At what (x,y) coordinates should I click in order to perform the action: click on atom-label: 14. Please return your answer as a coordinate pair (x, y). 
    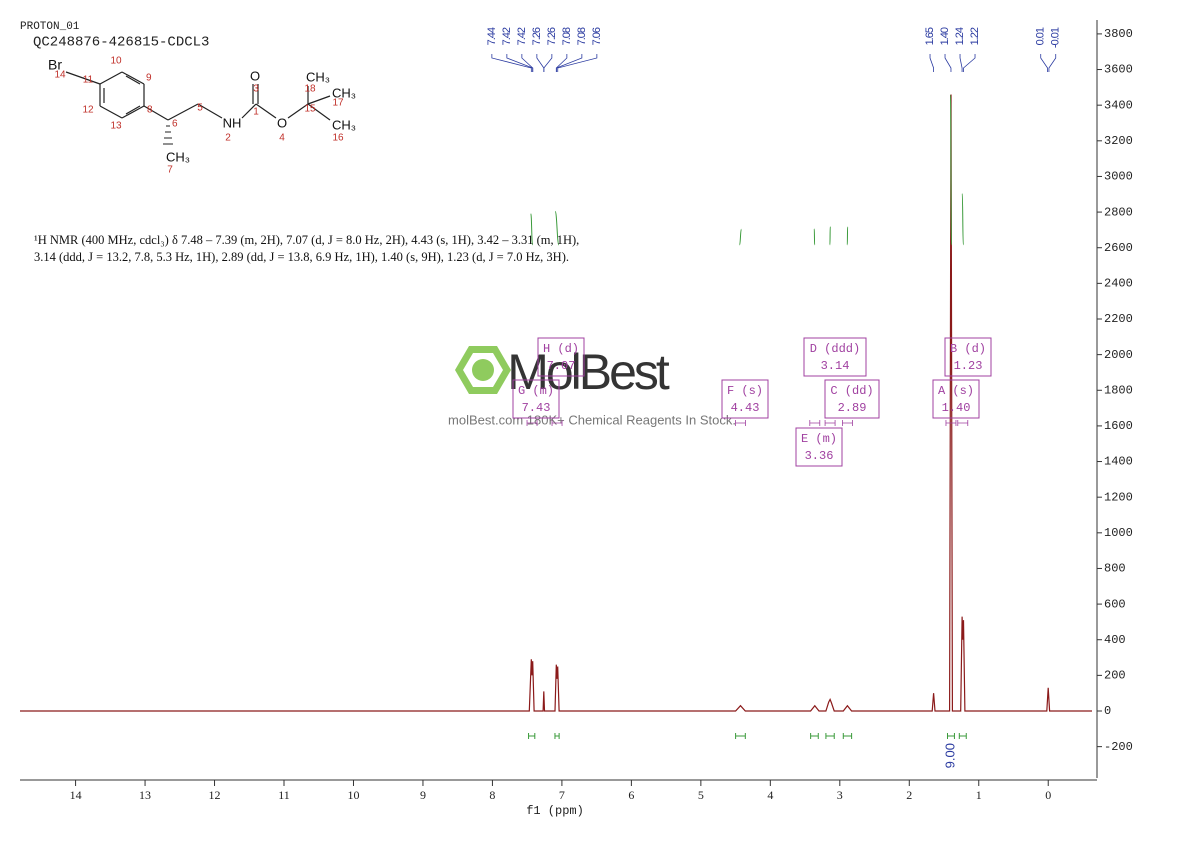
    Looking at the image, I should click on (60, 75).